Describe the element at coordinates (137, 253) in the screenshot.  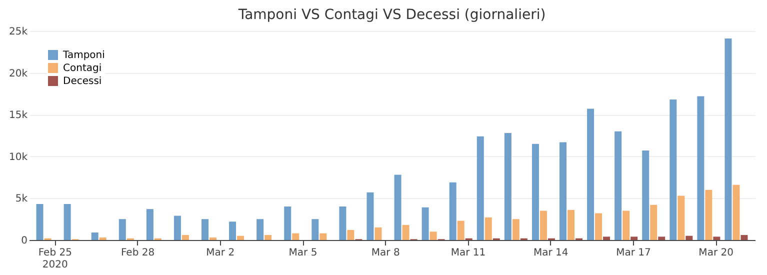
I see `x-tick-label: Feb 28` at that location.